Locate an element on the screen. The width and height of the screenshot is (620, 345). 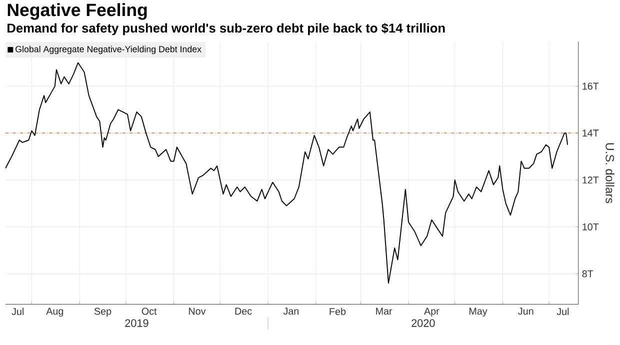
x-tick-label: Jun is located at coordinates (526, 311).